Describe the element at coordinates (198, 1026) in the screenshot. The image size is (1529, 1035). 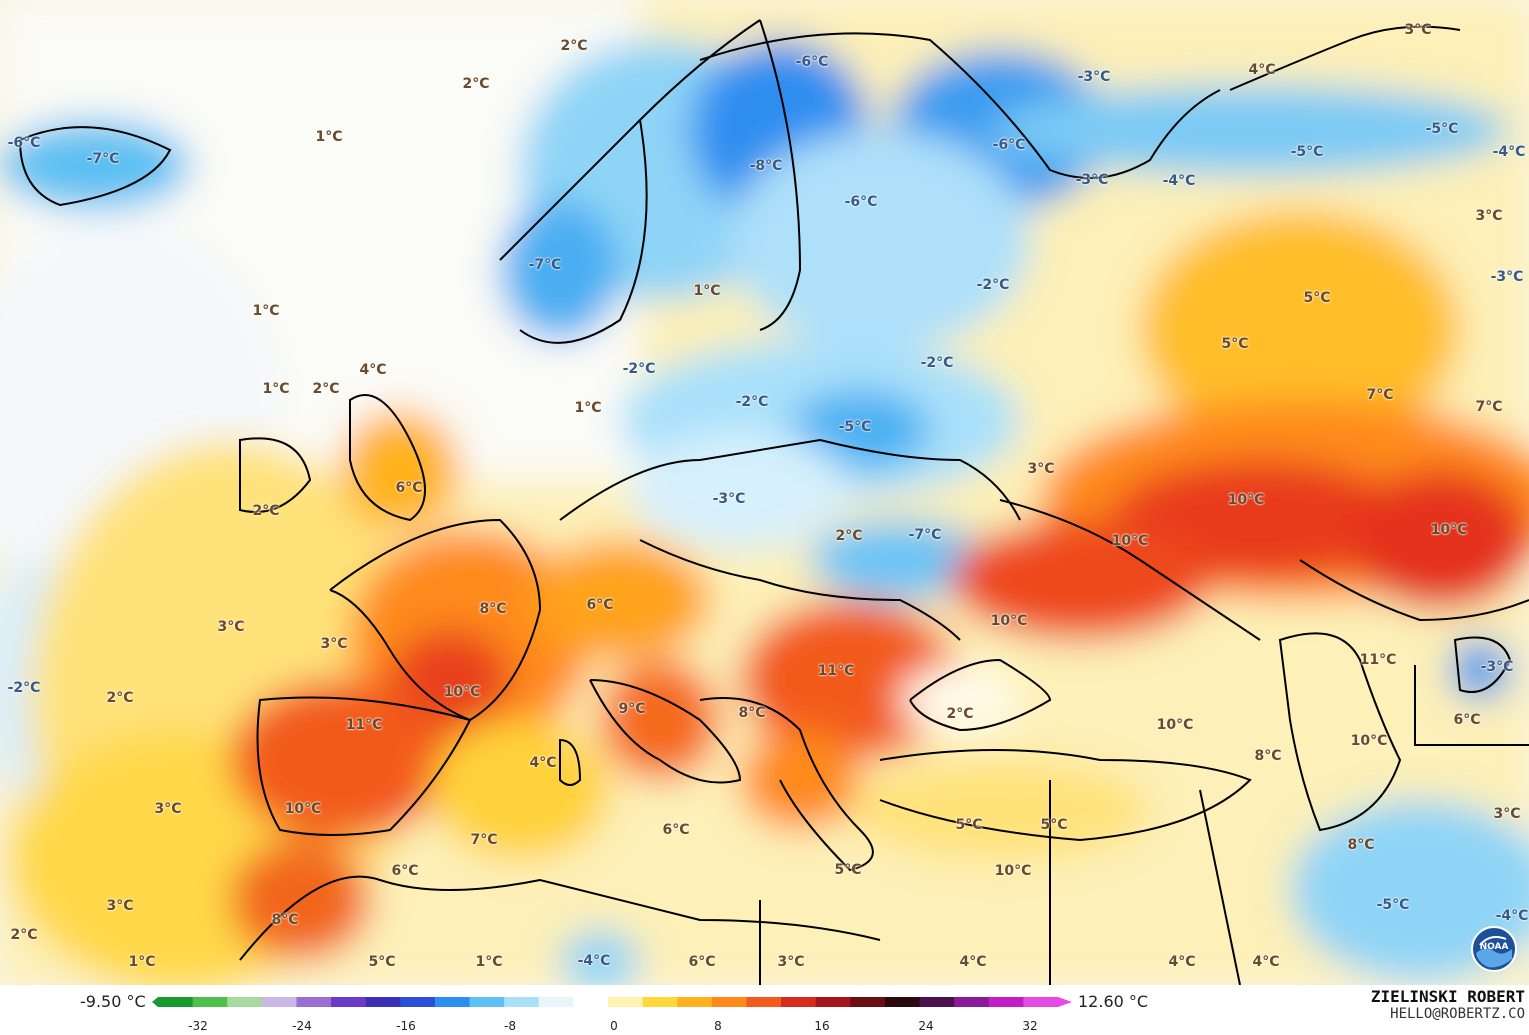
I see `color-scale-tick-label: -32` at that location.